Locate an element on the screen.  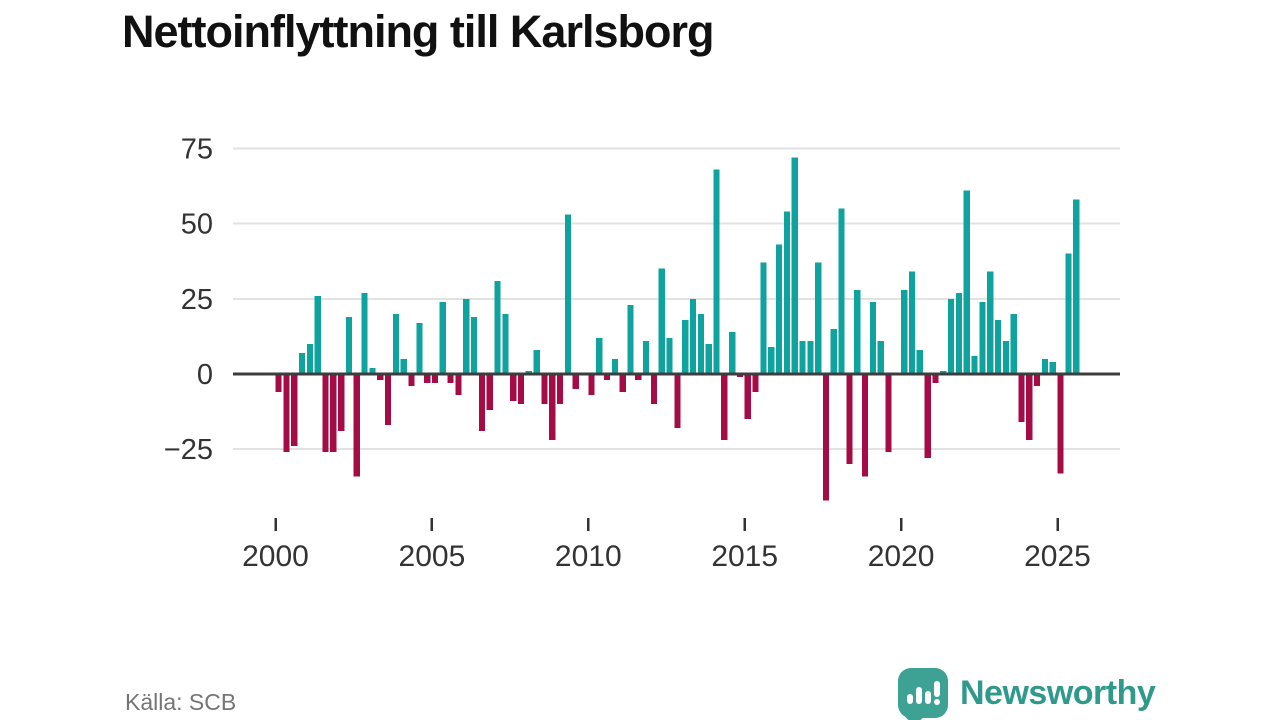
y-axis-labels: 75 50 25 0 −25 is located at coordinates (188, 299).